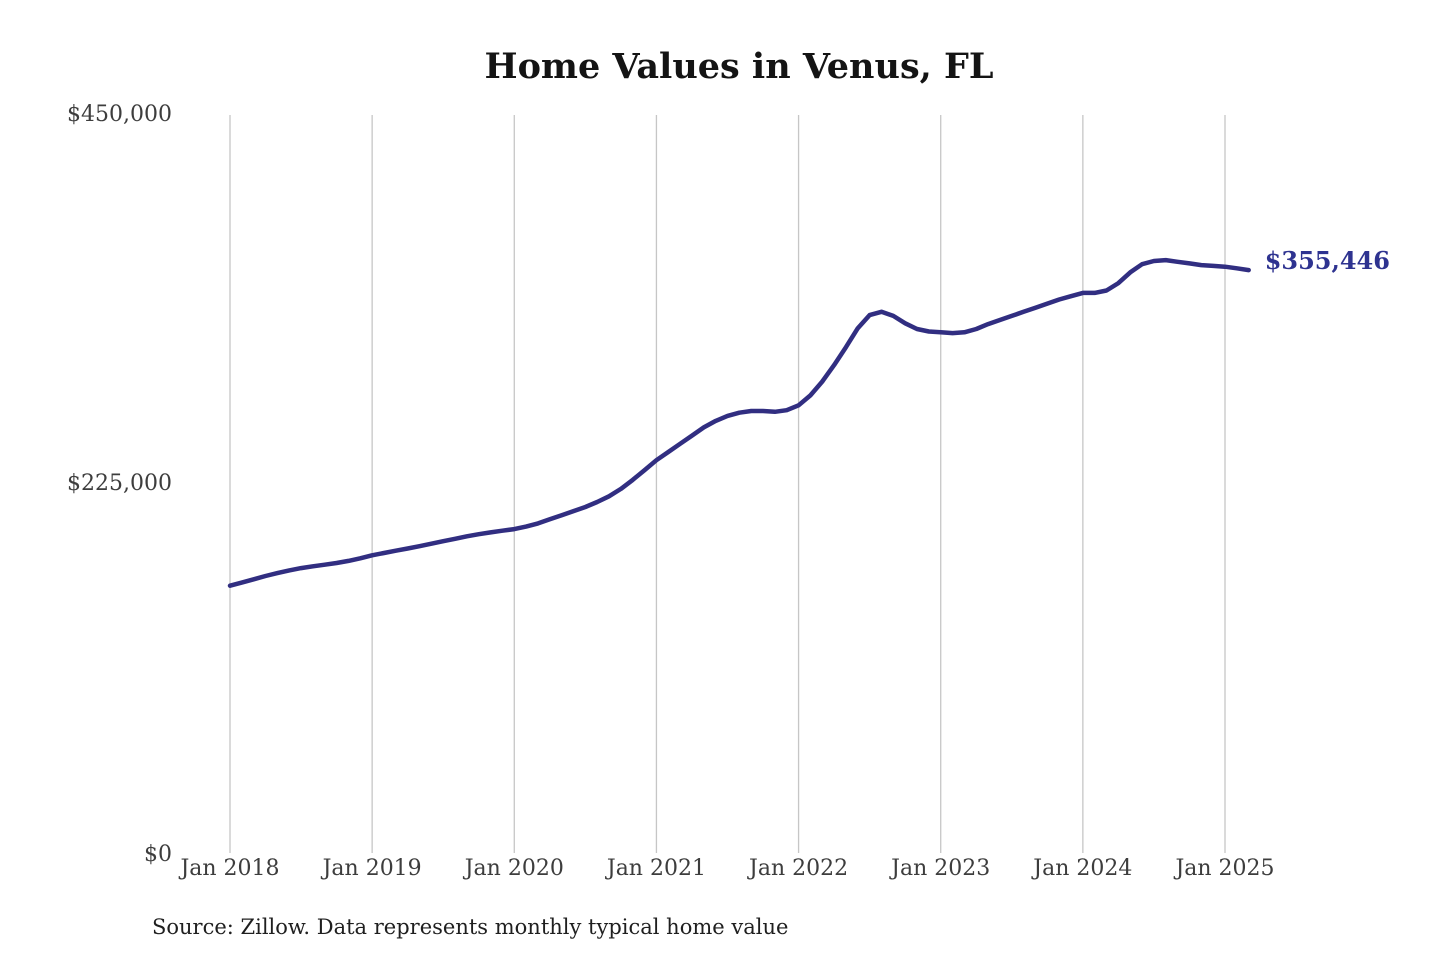 Image resolution: width=1440 pixels, height=960 pixels. I want to click on y-axis-tick-label: $0, so click(158, 854).